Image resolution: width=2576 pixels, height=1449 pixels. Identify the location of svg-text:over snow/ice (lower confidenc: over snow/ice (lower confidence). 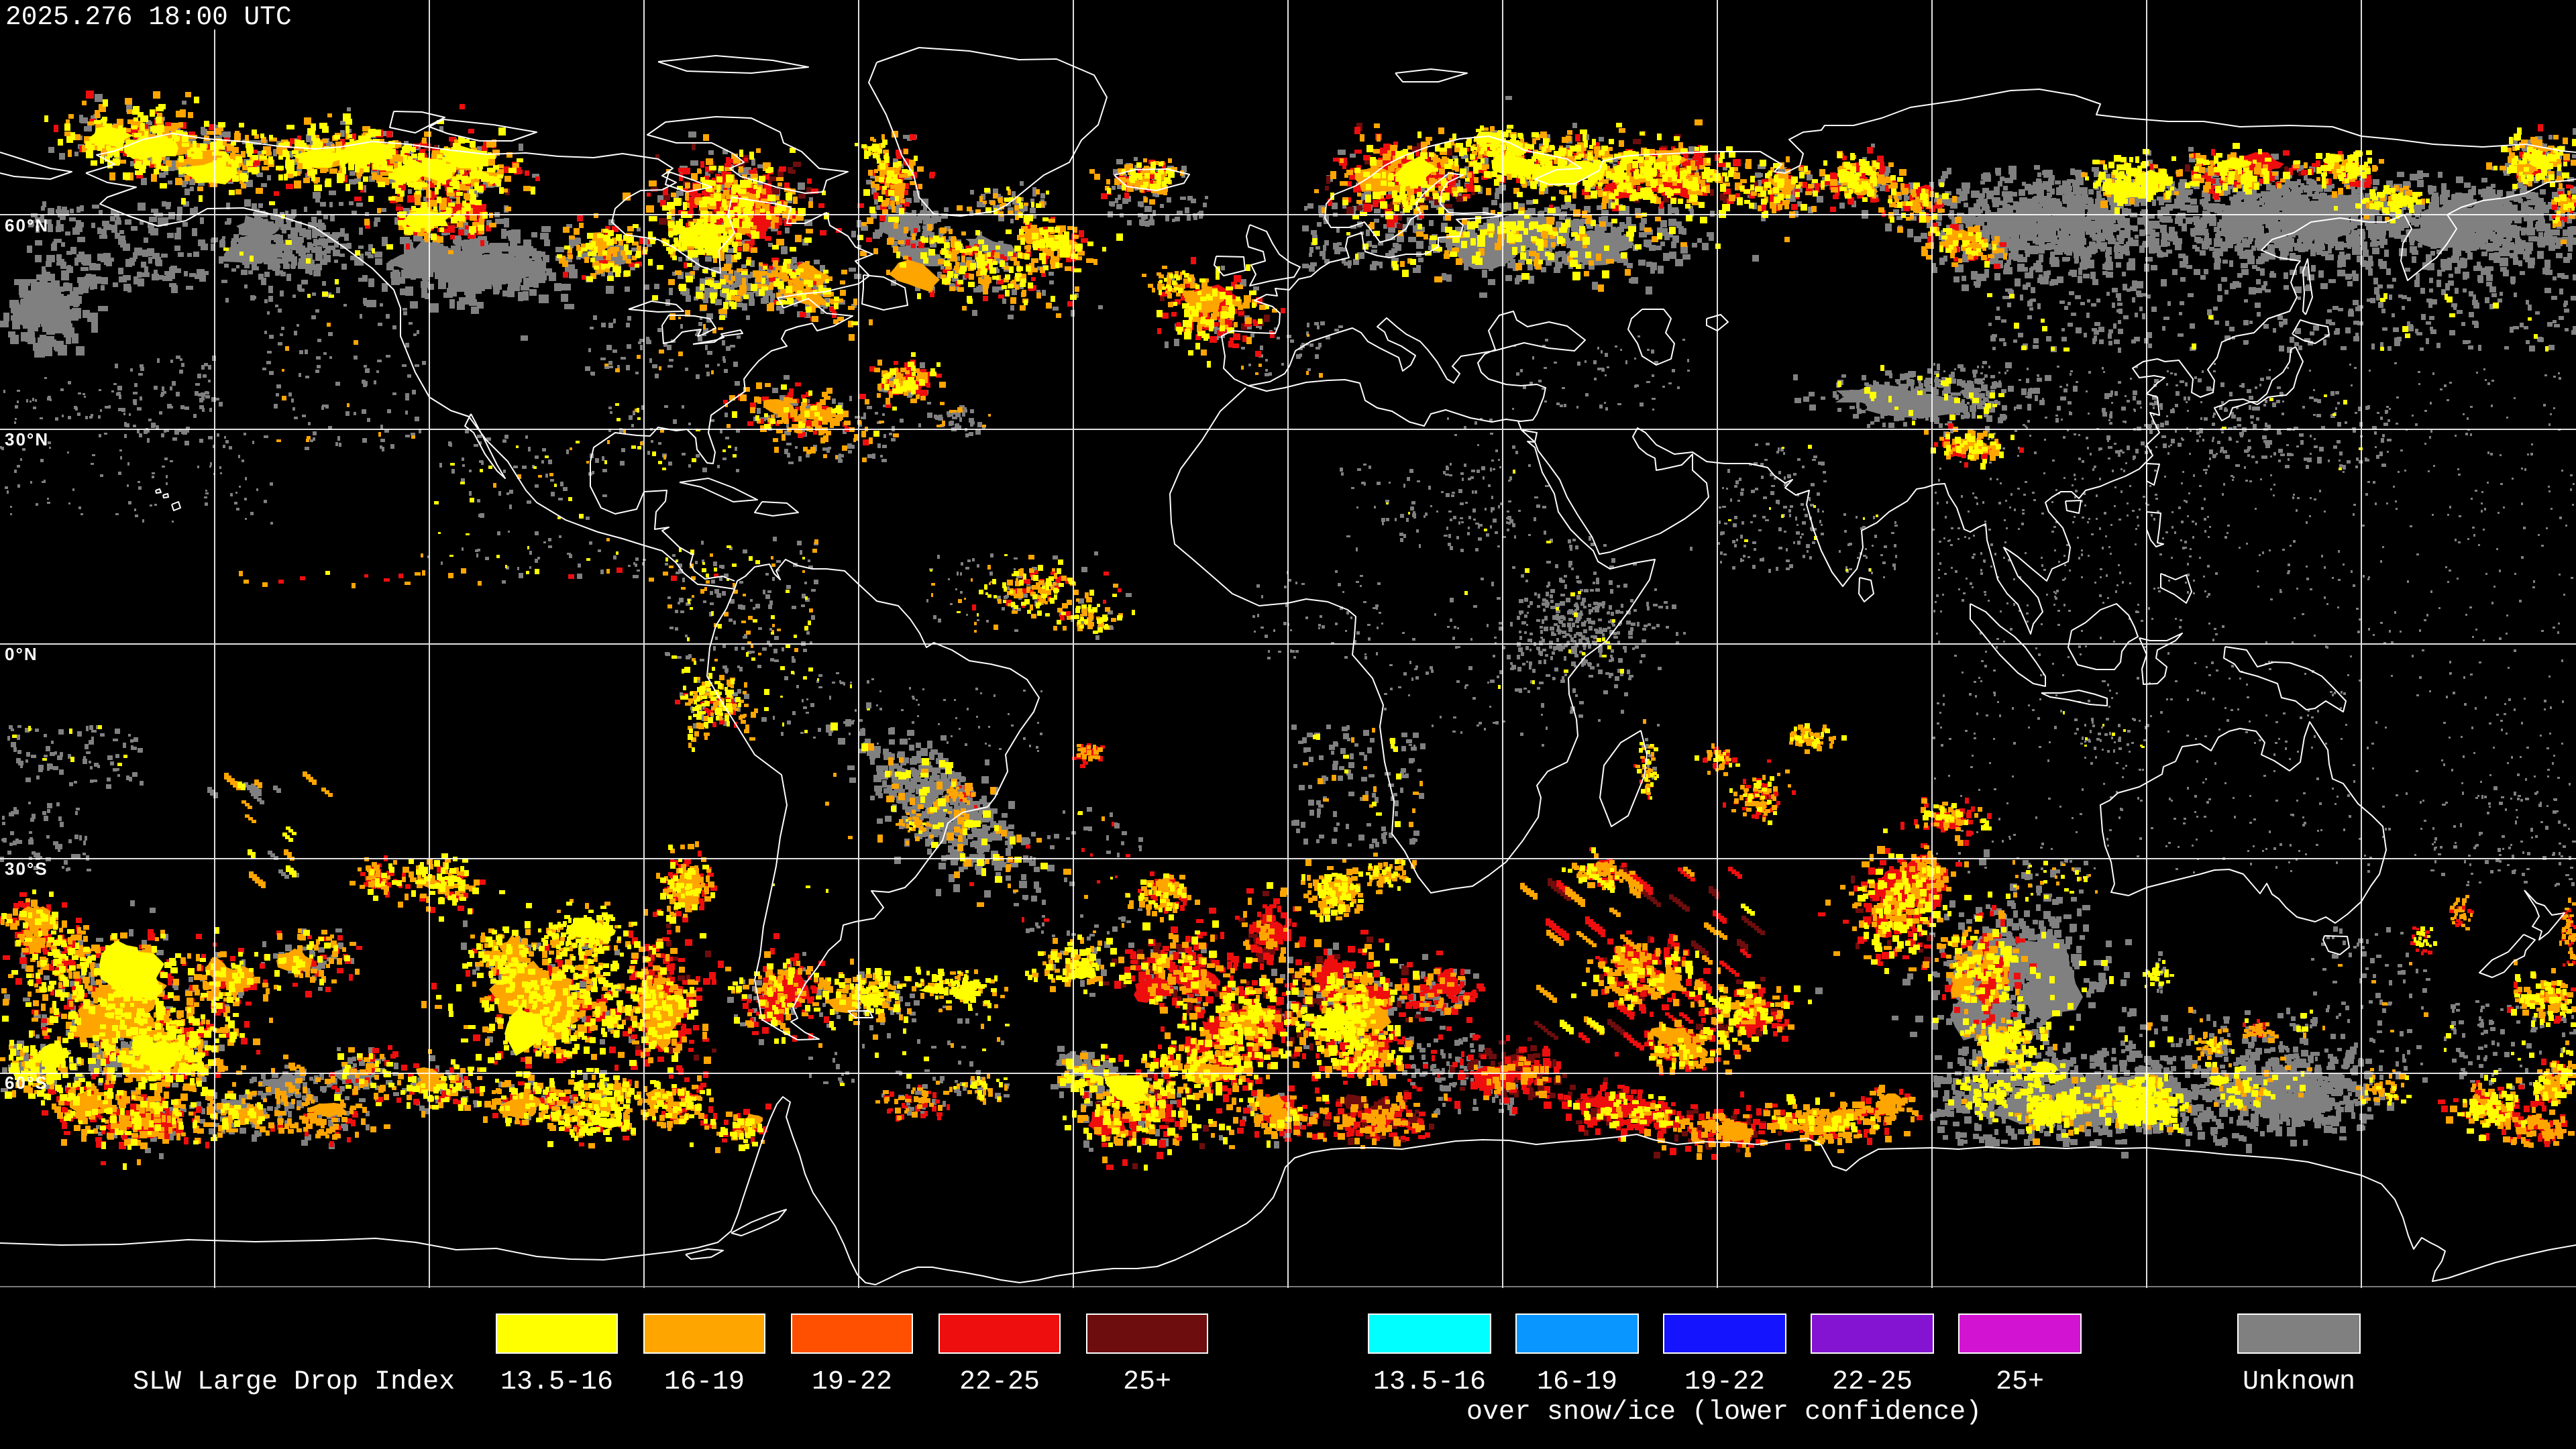
(1724, 1412).